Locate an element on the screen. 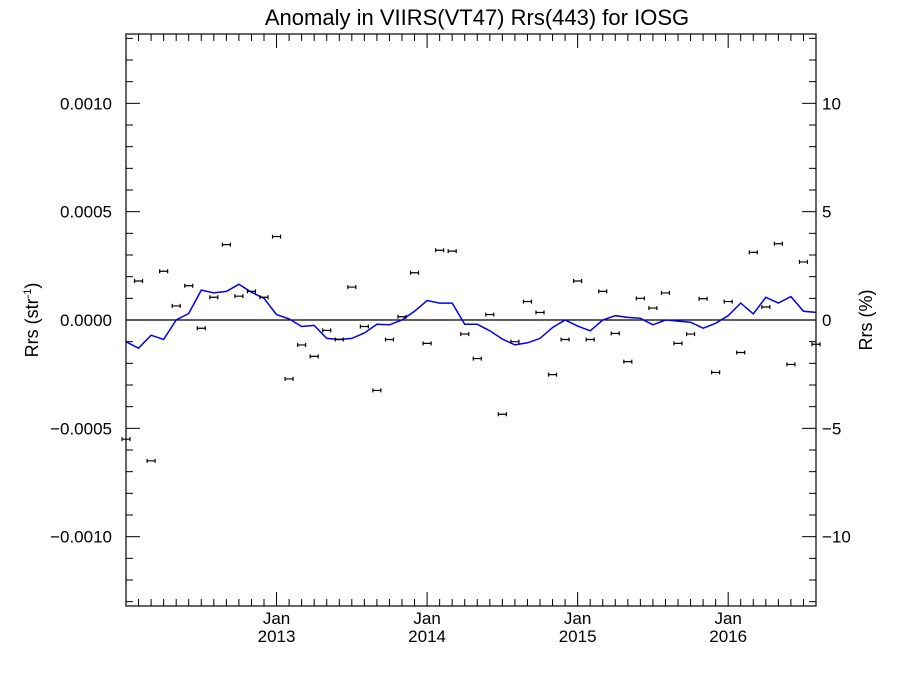 Image resolution: width=900 pixels, height=675 pixels. y-right-tick-label: −5 is located at coordinates (831, 428).